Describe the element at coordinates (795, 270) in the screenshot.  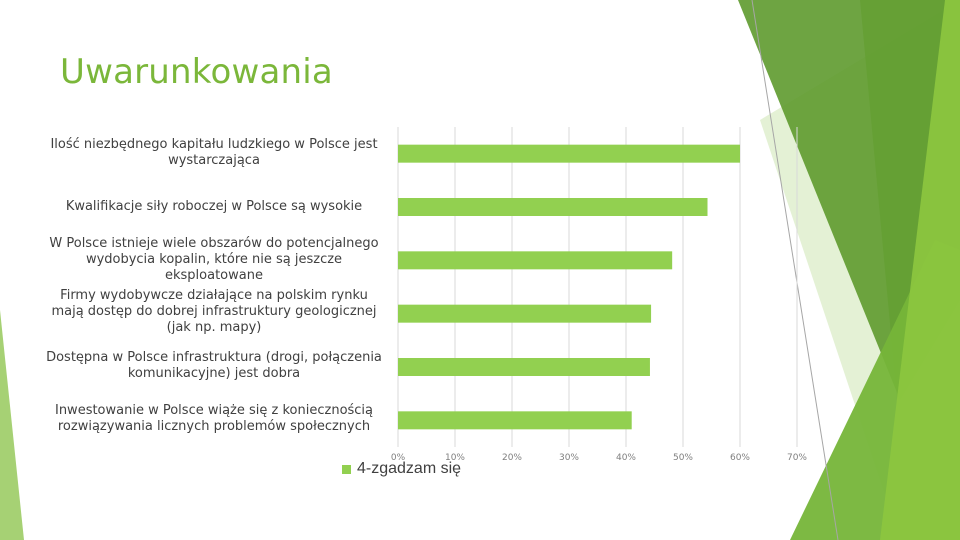
I see `right-deco-line` at that location.